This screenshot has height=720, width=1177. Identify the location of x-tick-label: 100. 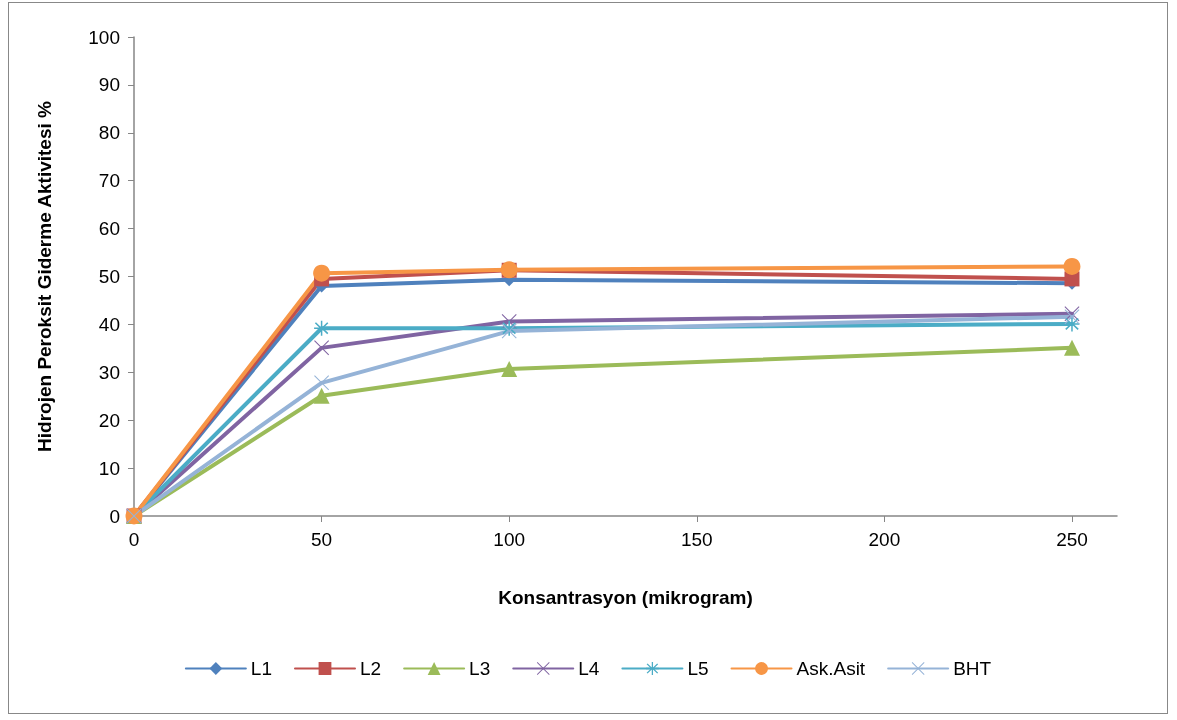
(509, 539).